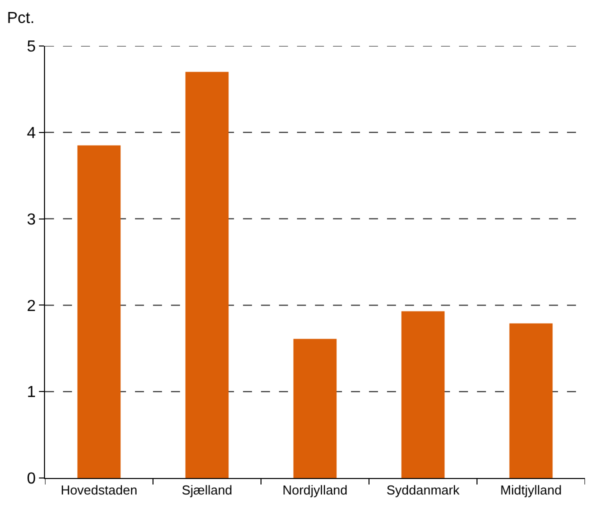 The image size is (595, 508). I want to click on y-tick-label: 1, so click(31, 393).